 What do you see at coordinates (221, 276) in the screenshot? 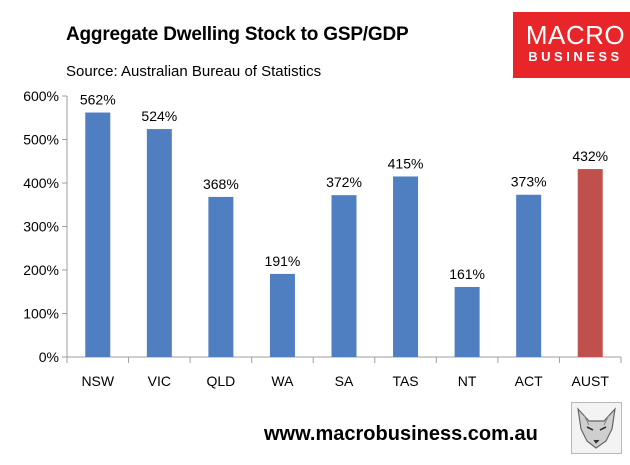
I see `bar-qld` at bounding box center [221, 276].